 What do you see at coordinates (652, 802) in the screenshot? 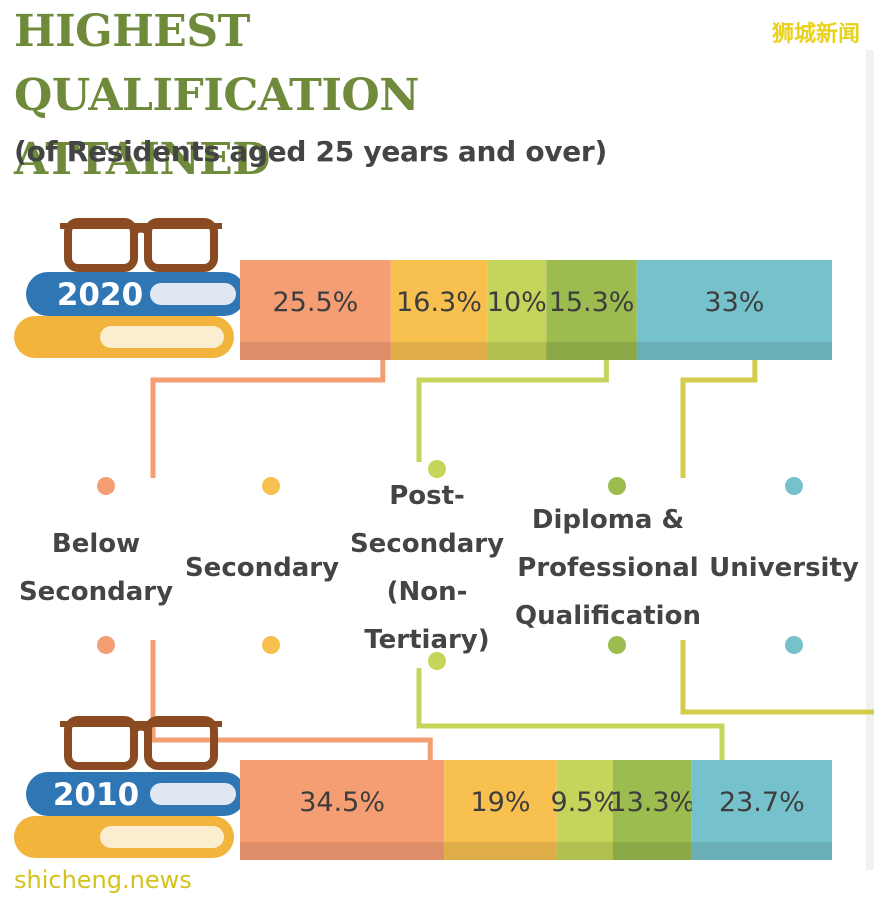
I see `data-label-2010-4: 13.3%` at bounding box center [652, 802].